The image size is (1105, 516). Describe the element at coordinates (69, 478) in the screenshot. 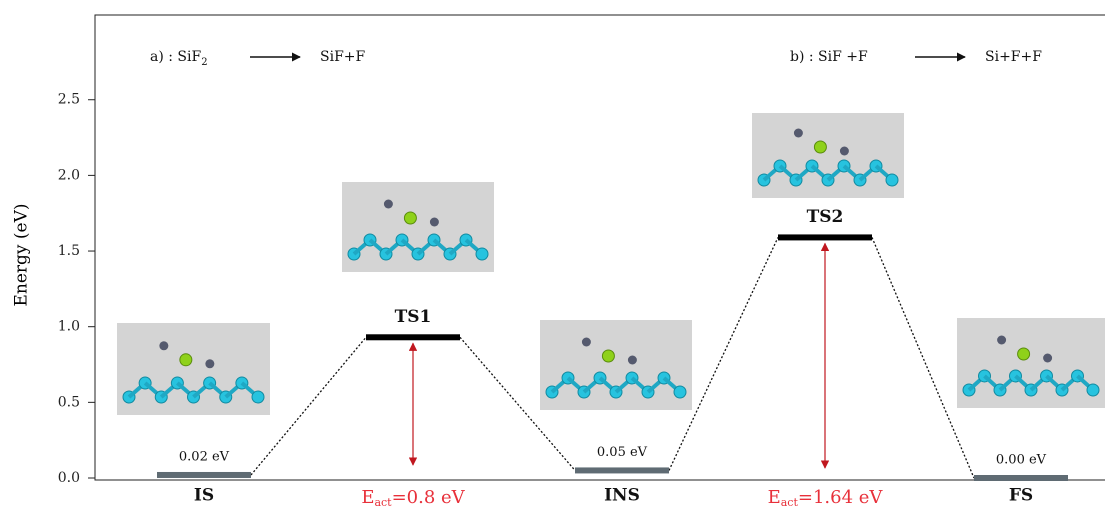

I see `y-tick-label: 0.0` at that location.